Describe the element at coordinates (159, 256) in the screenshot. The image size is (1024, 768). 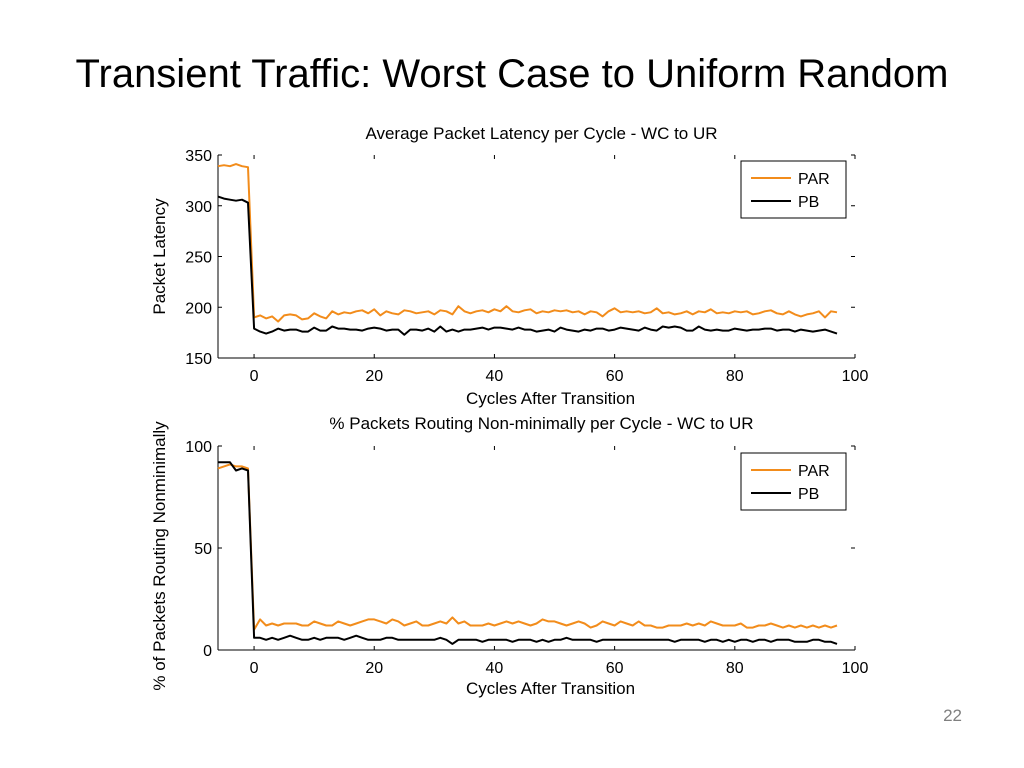
I see `y-axis-label: Packet Latency` at that location.